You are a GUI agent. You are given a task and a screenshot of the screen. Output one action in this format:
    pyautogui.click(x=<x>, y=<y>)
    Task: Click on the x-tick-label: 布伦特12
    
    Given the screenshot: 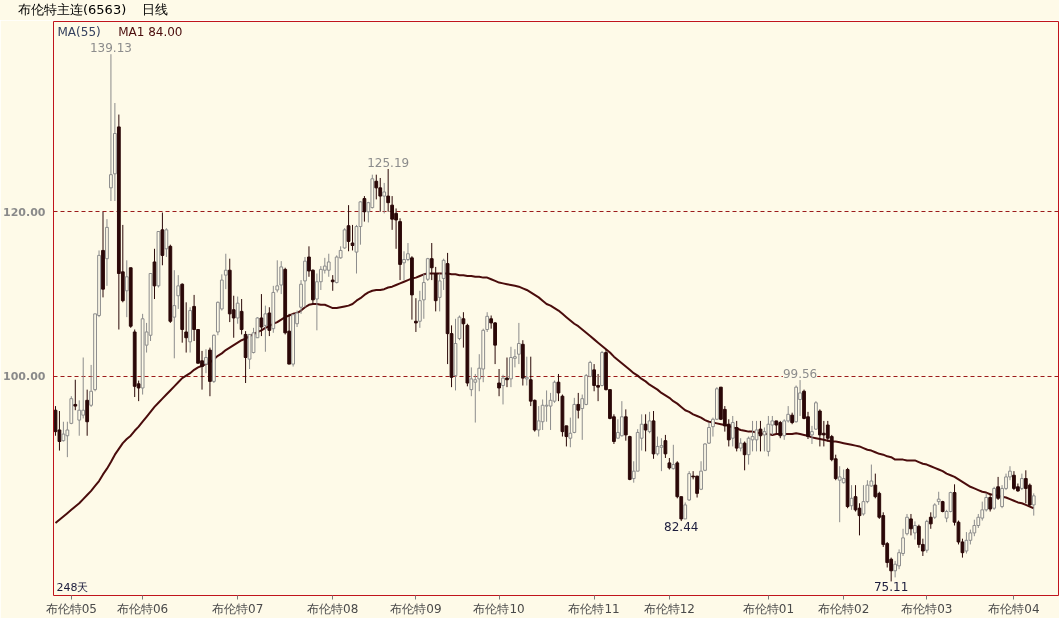 What is the action you would take?
    pyautogui.click(x=669, y=608)
    